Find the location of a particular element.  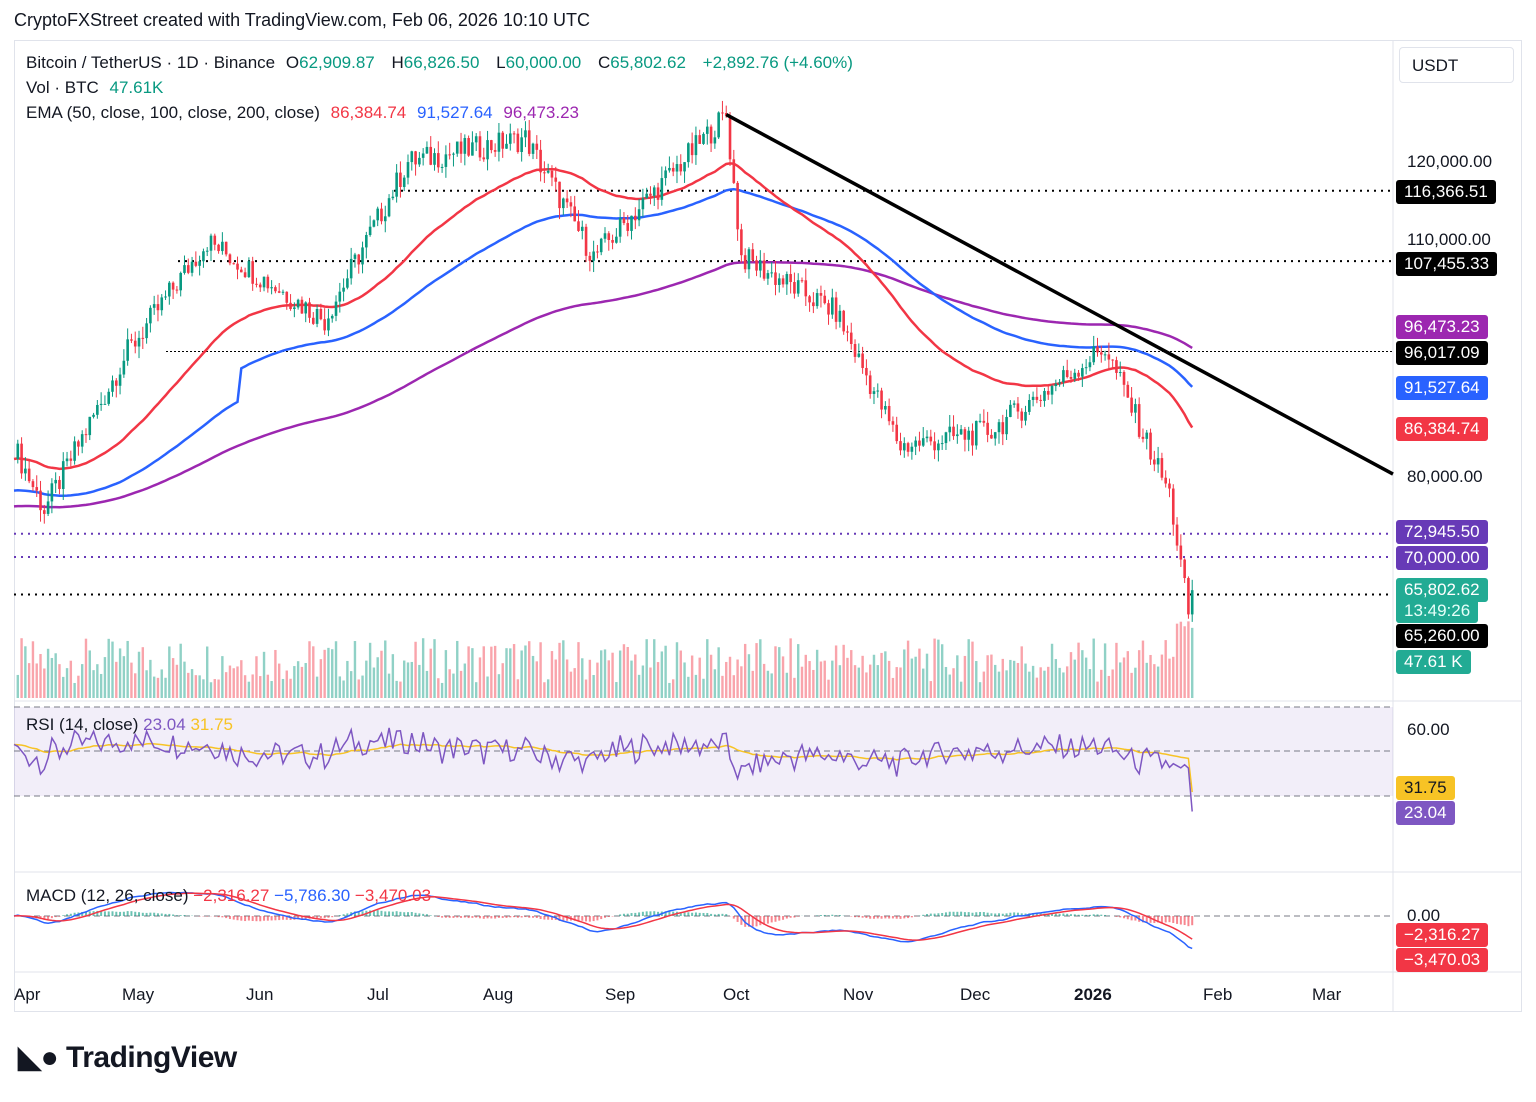

rsi-value: 23.04 is located at coordinates (164, 724).